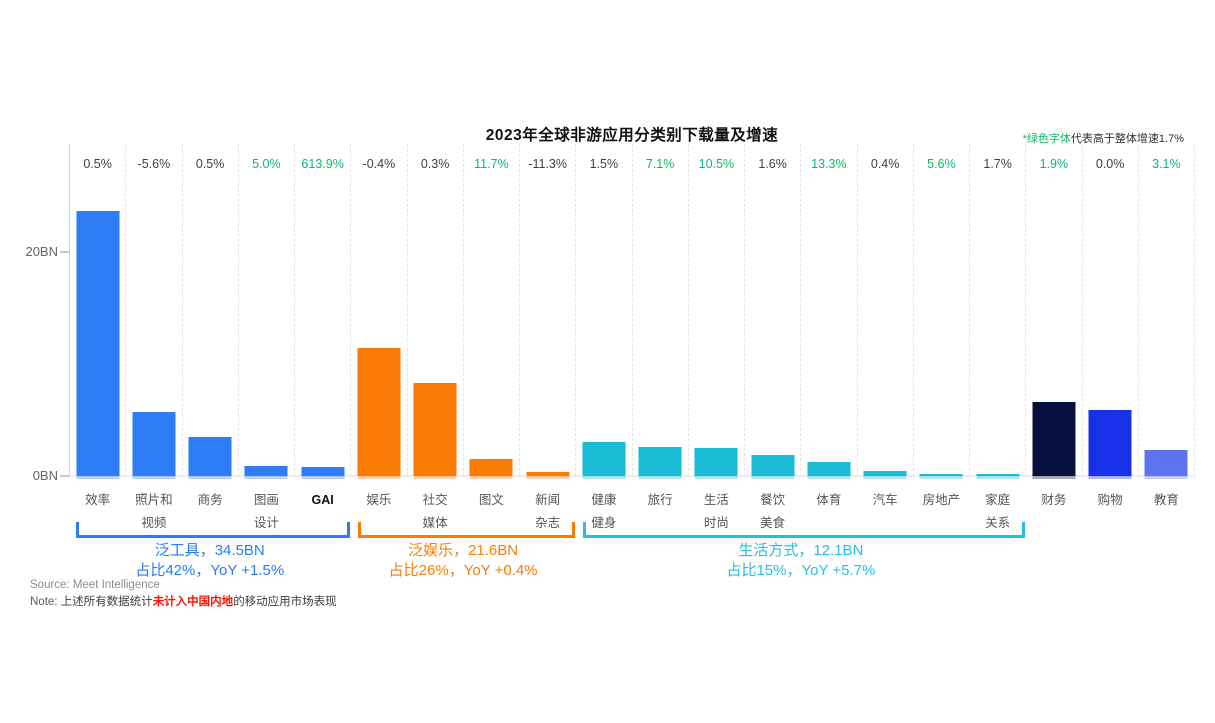 The image size is (1215, 723). What do you see at coordinates (885, 500) in the screenshot?
I see `category-label-line: 汽车` at bounding box center [885, 500].